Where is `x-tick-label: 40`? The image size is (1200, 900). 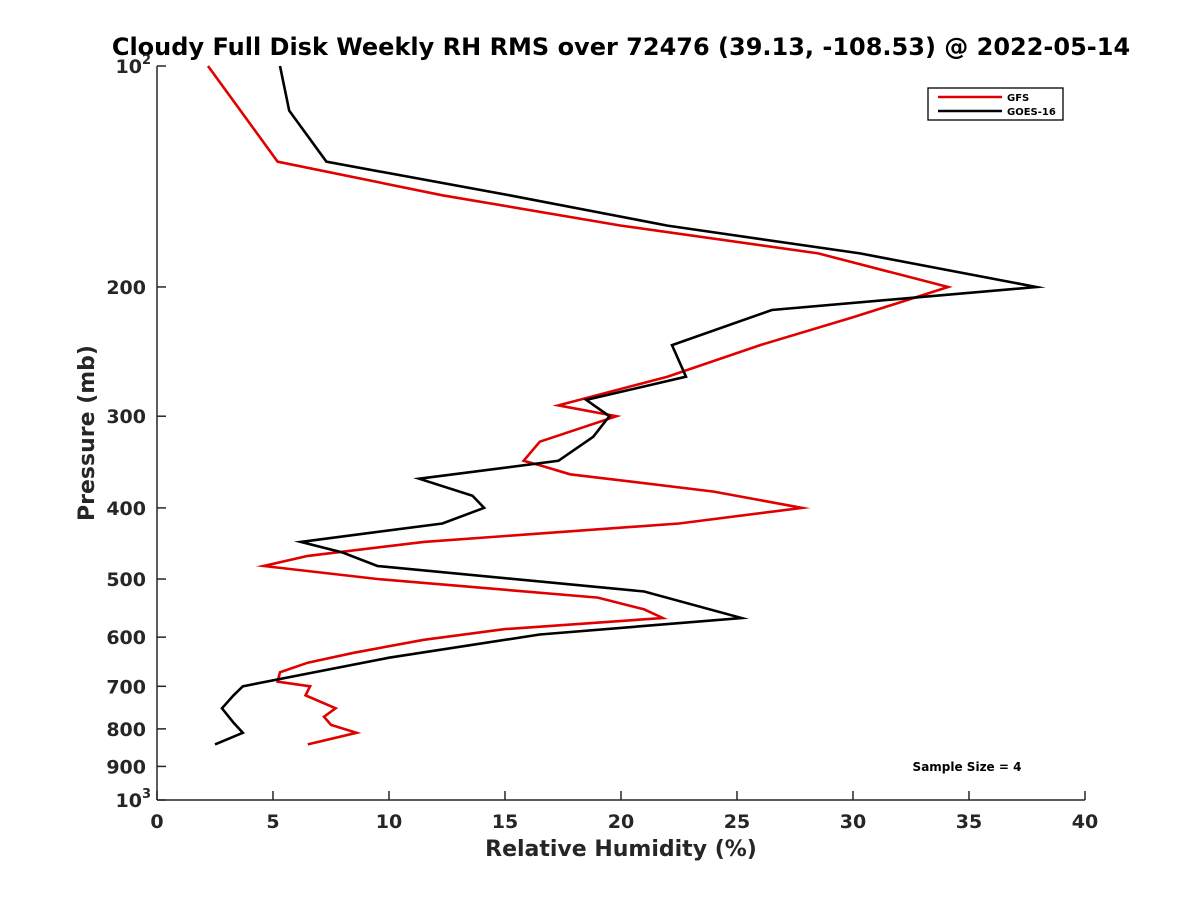
x-tick-label: 40 is located at coordinates (1085, 822).